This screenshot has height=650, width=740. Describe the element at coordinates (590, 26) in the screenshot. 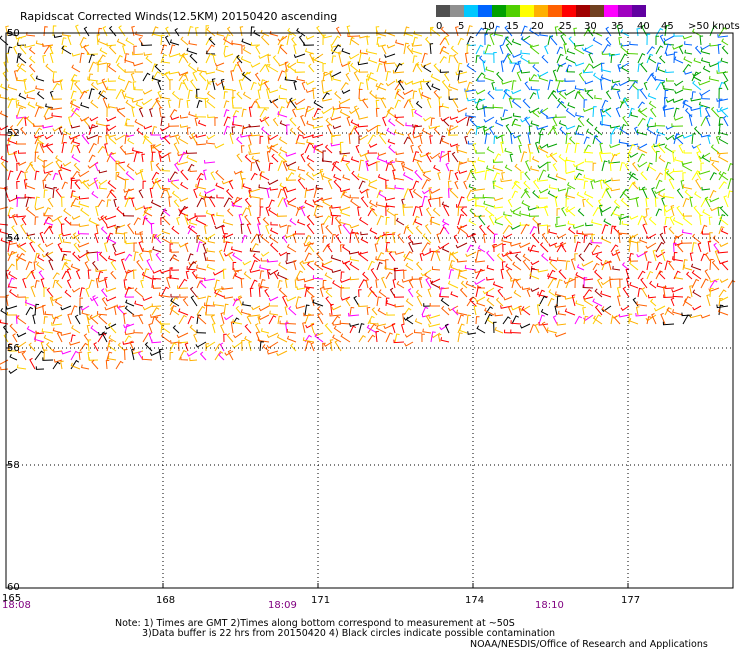

I see `legend-label: 30` at that location.